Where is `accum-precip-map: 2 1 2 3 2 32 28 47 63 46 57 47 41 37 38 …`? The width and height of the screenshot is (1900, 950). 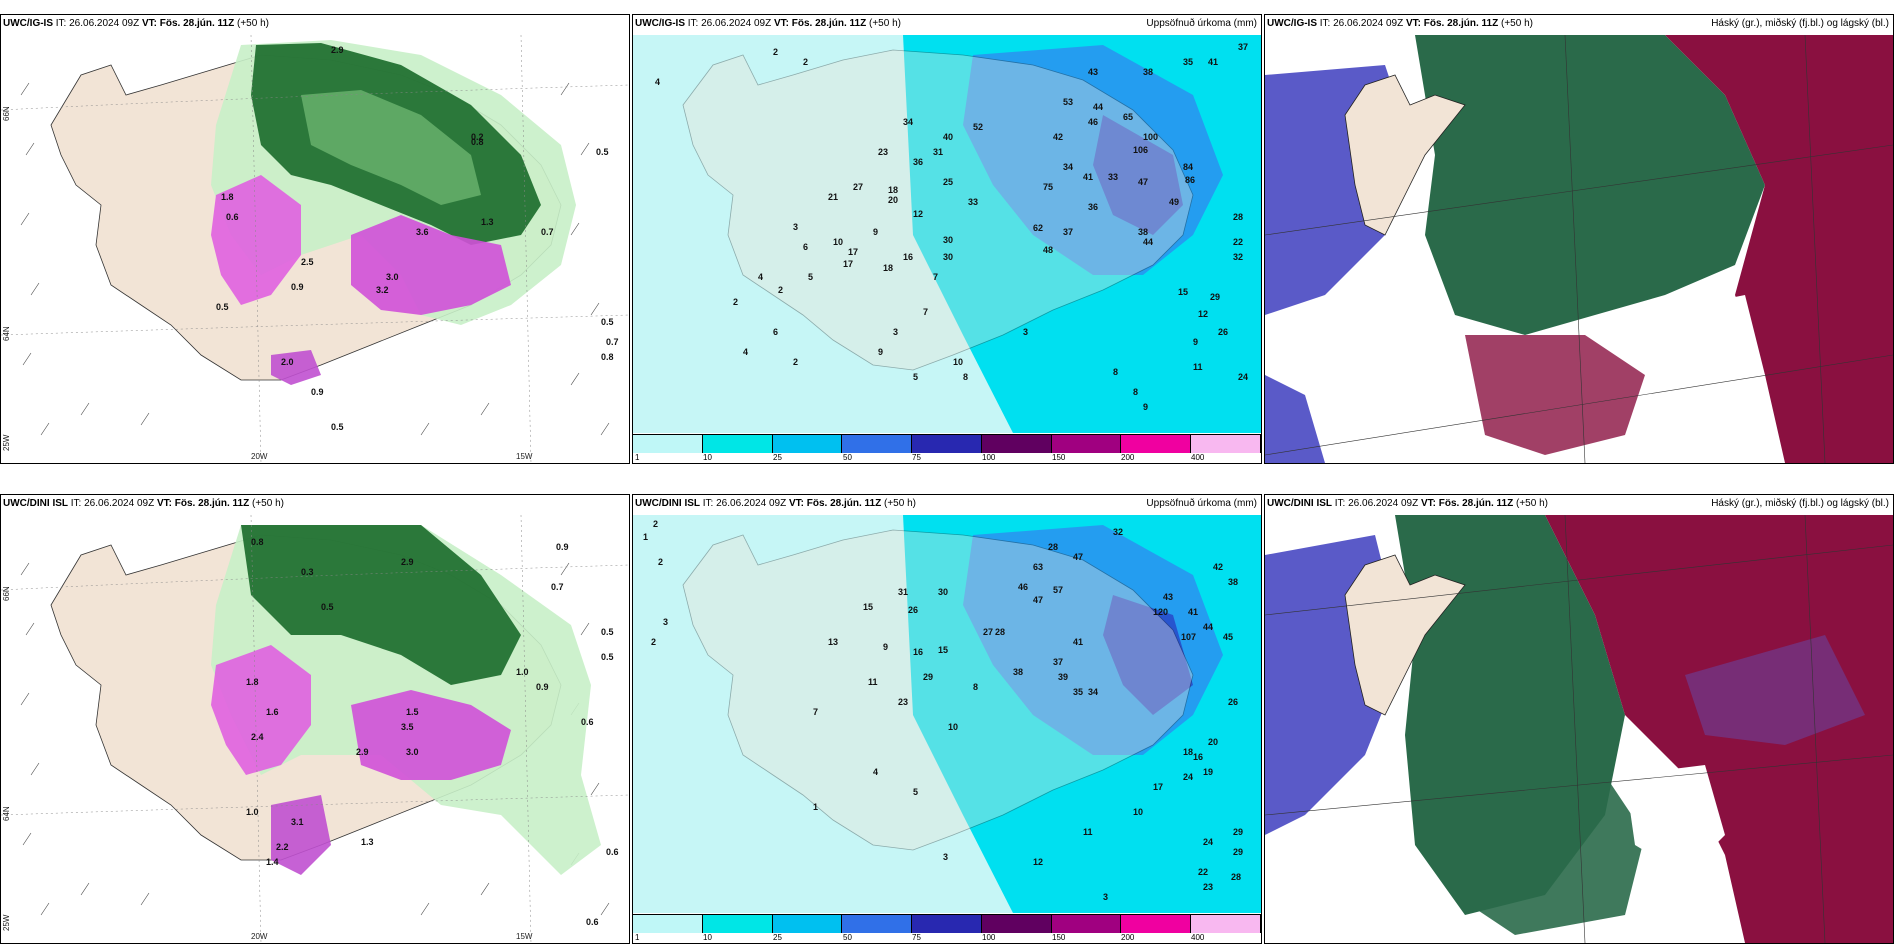
accum-precip-map: 2 1 2 3 2 32 28 47 63 46 57 47 41 37 38 … is located at coordinates (947, 714).